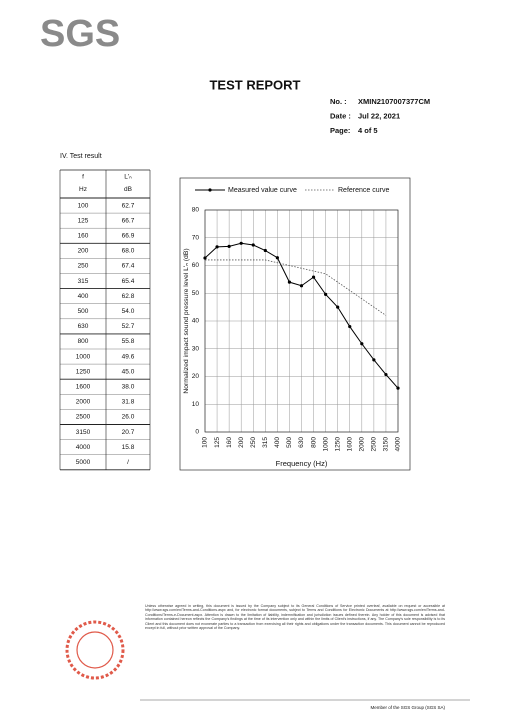  What do you see at coordinates (349, 444) in the screenshot?
I see `x-tick-label: 1600` at bounding box center [349, 444].